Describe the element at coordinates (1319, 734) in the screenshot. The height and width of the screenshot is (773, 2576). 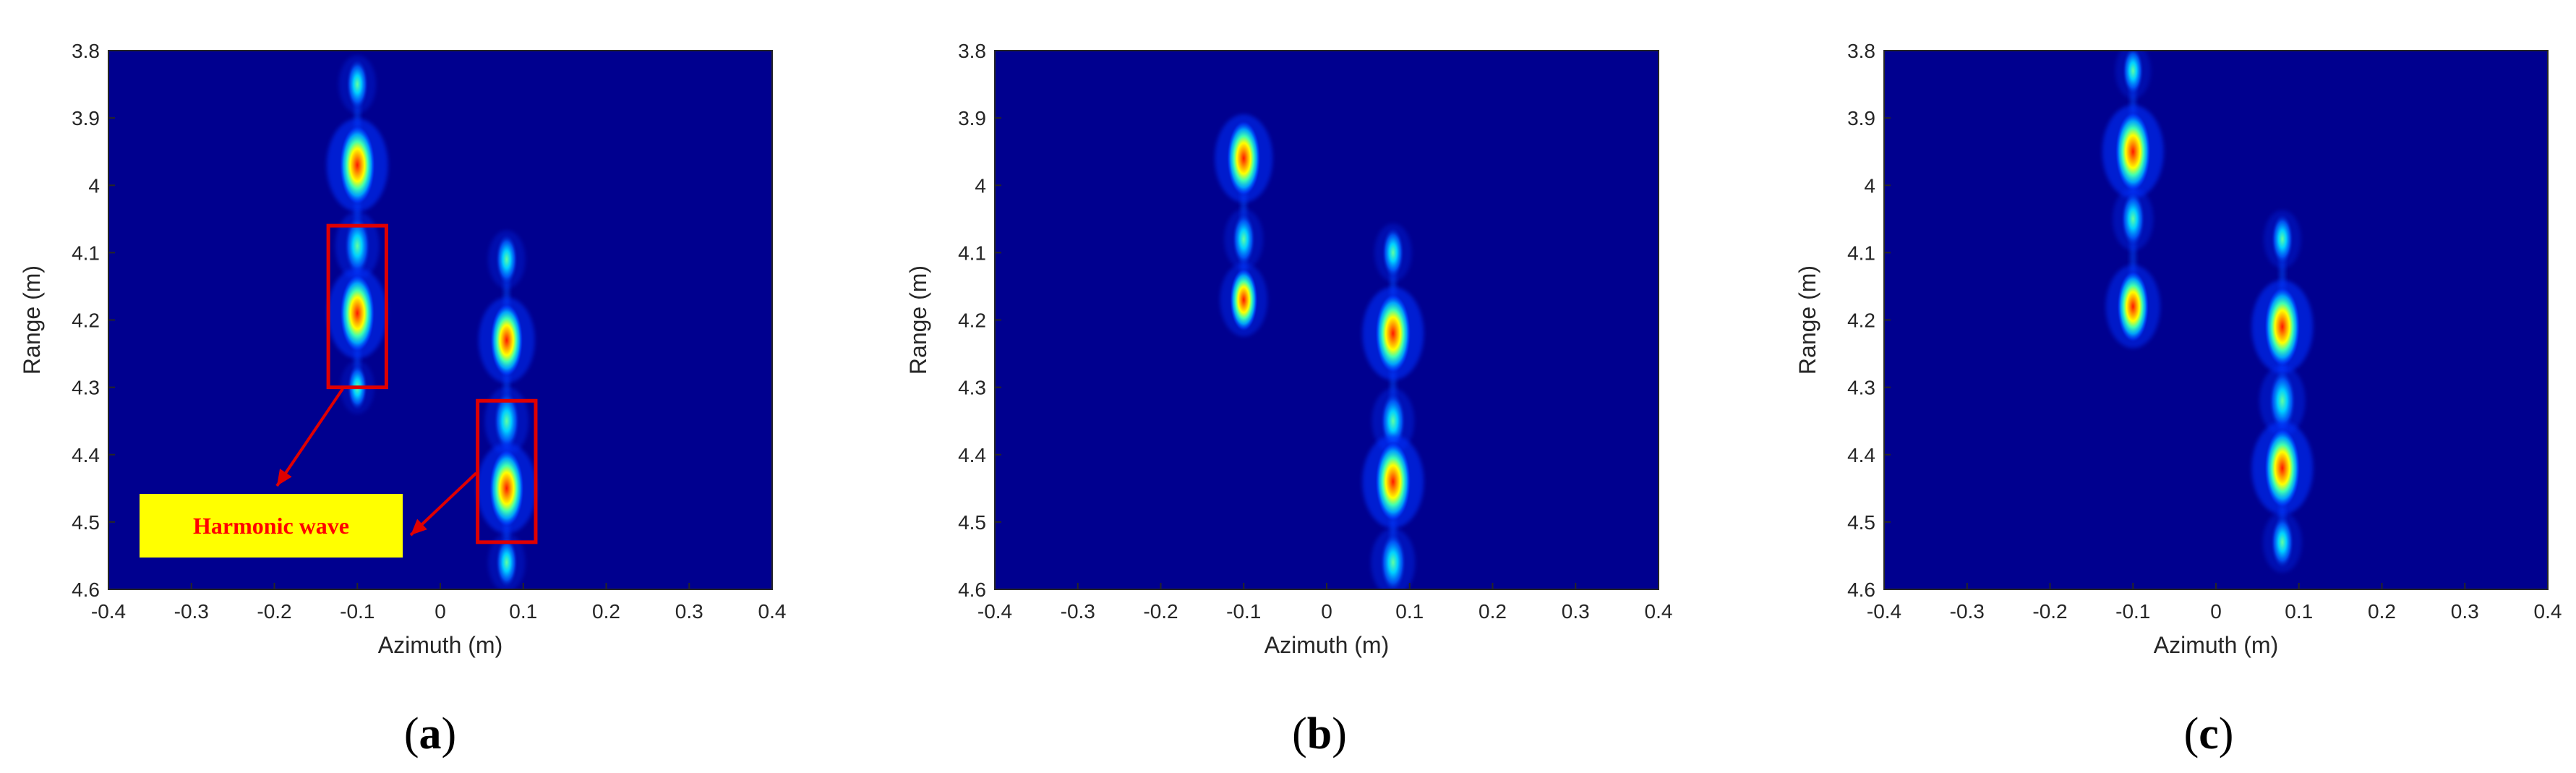
I see `panel-label: (b)` at that location.